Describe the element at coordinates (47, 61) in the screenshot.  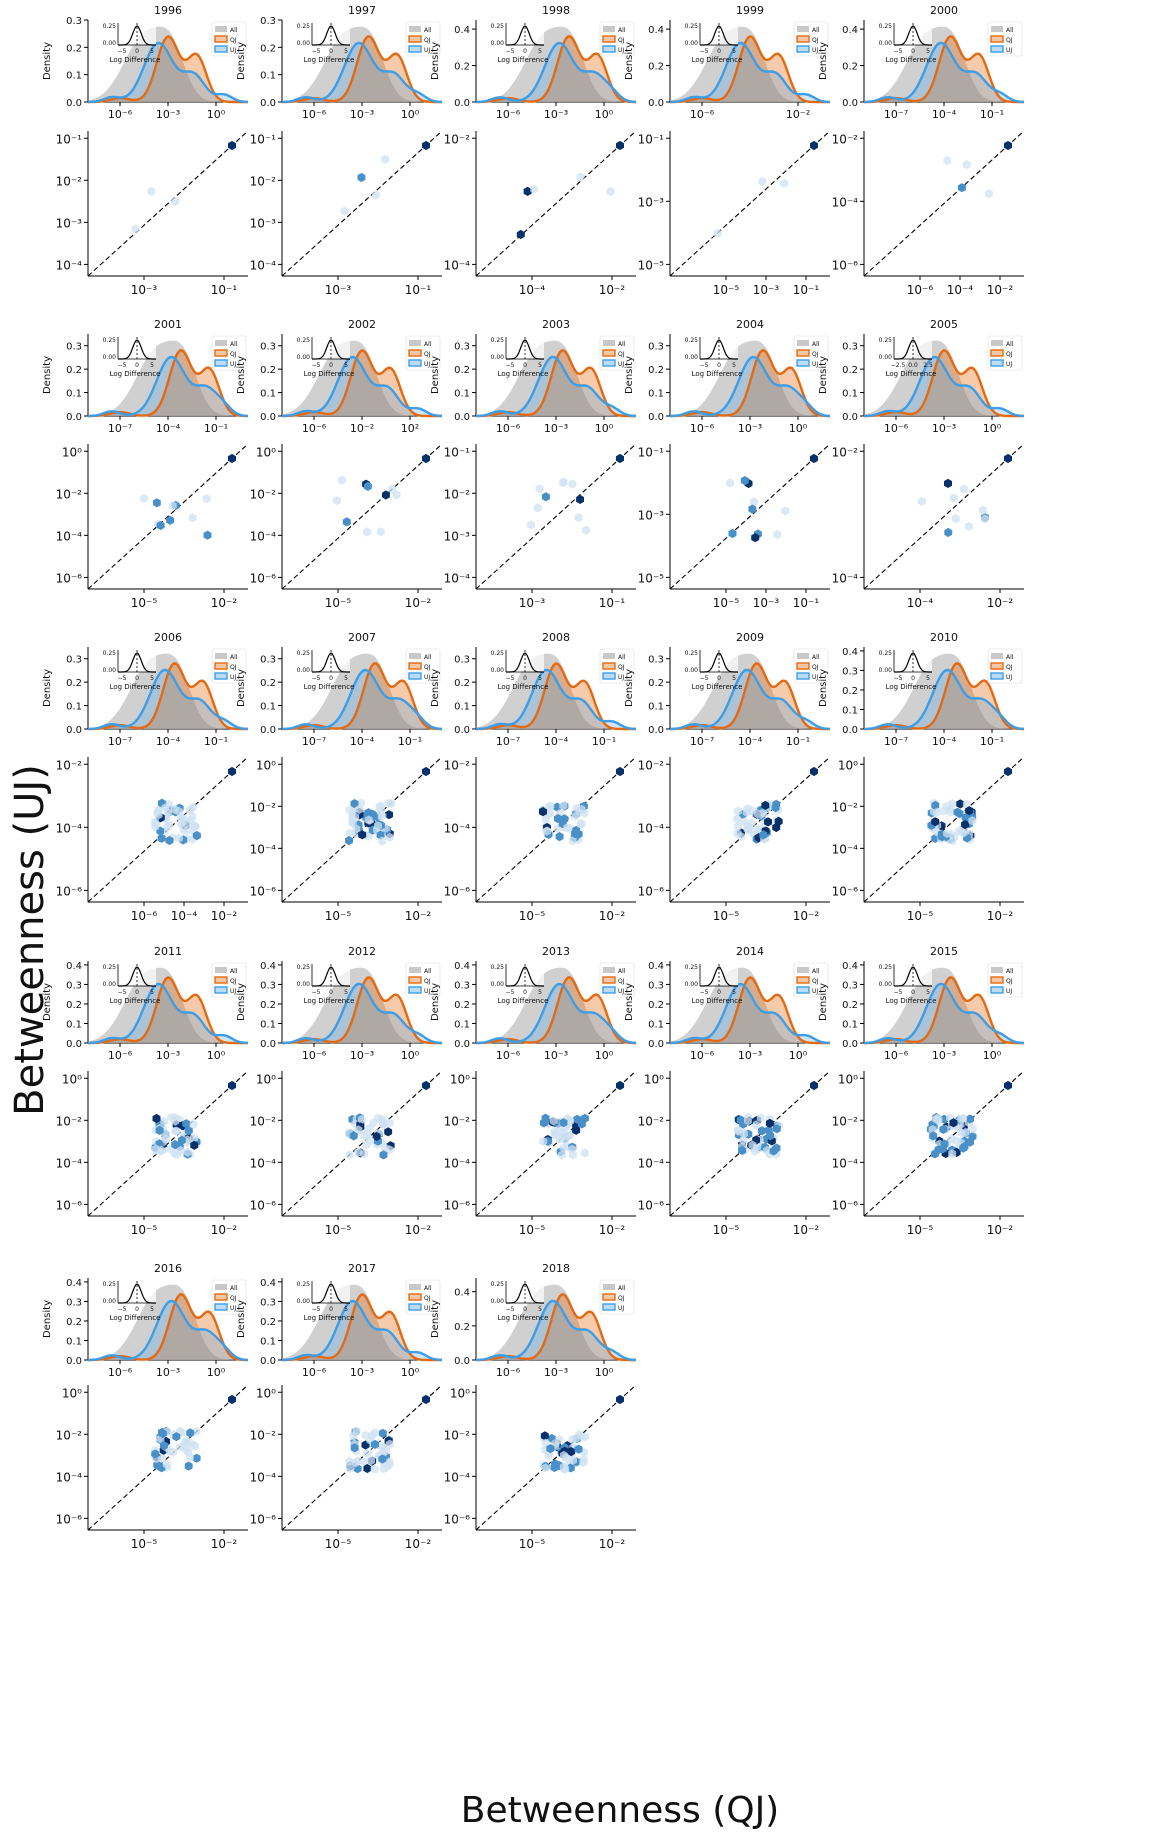
I see `density-ylabel: Density` at that location.